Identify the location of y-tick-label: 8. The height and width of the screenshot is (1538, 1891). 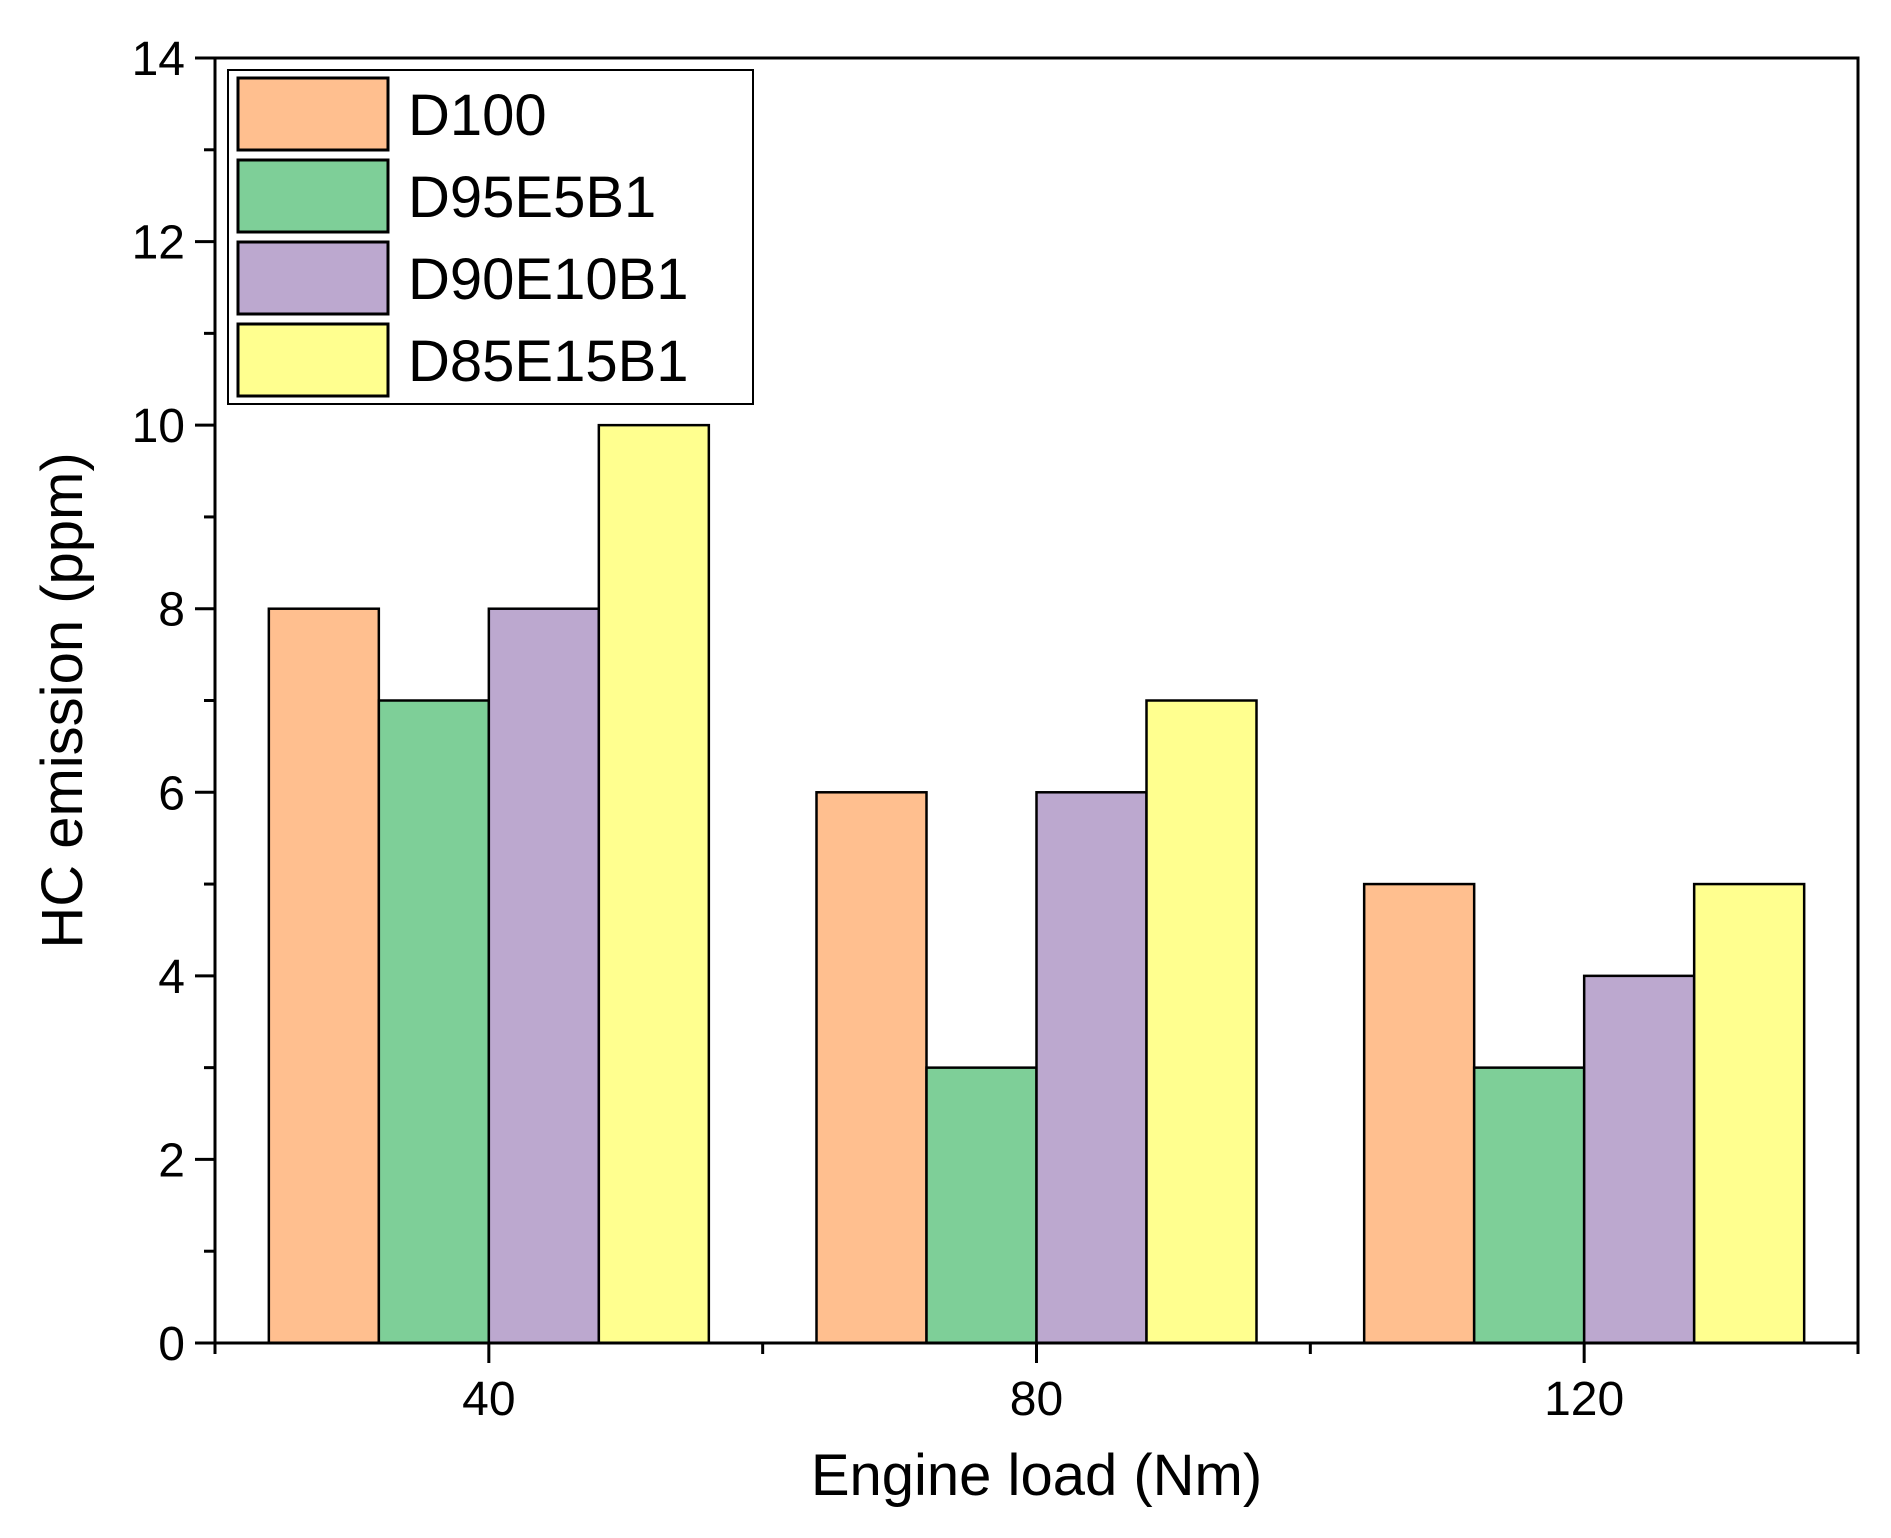
(171, 610).